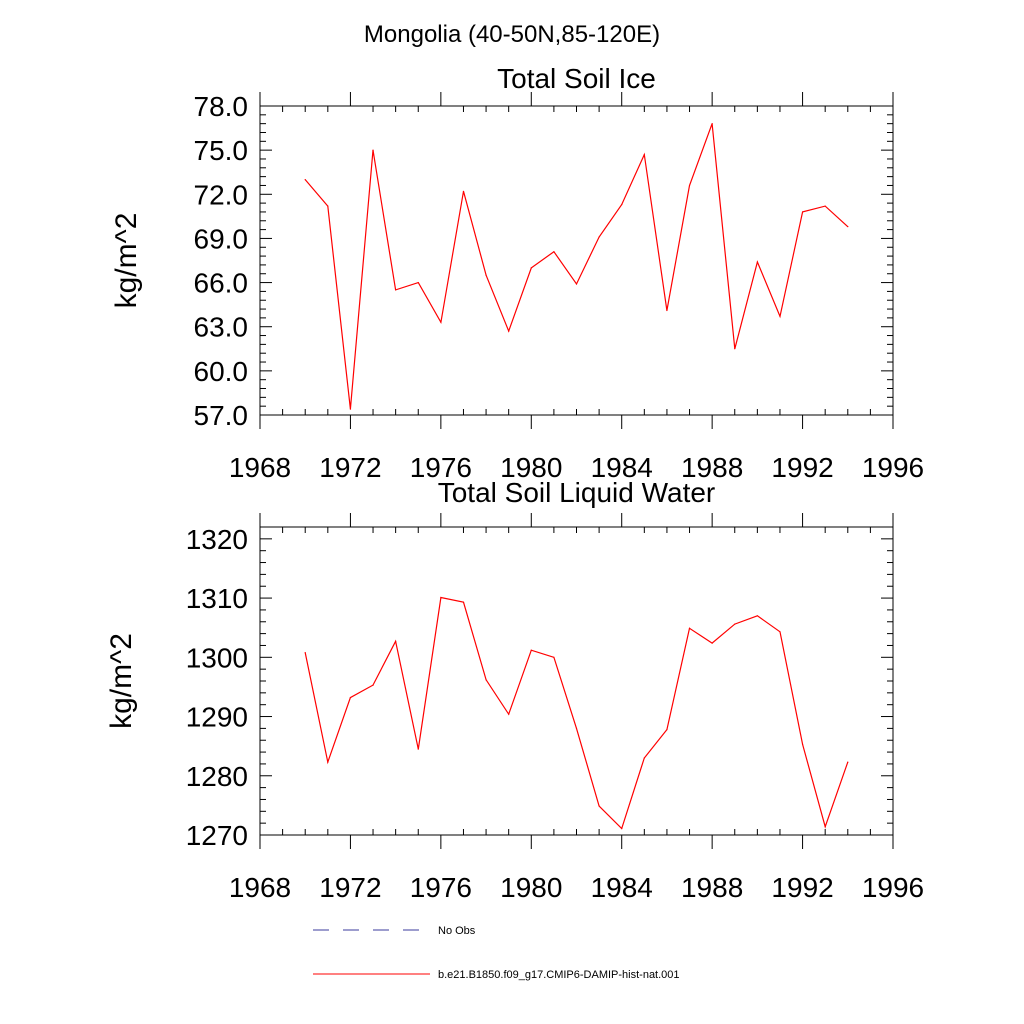 The width and height of the screenshot is (1024, 1024). I want to click on y-tick-label: 69.0, so click(221, 238).